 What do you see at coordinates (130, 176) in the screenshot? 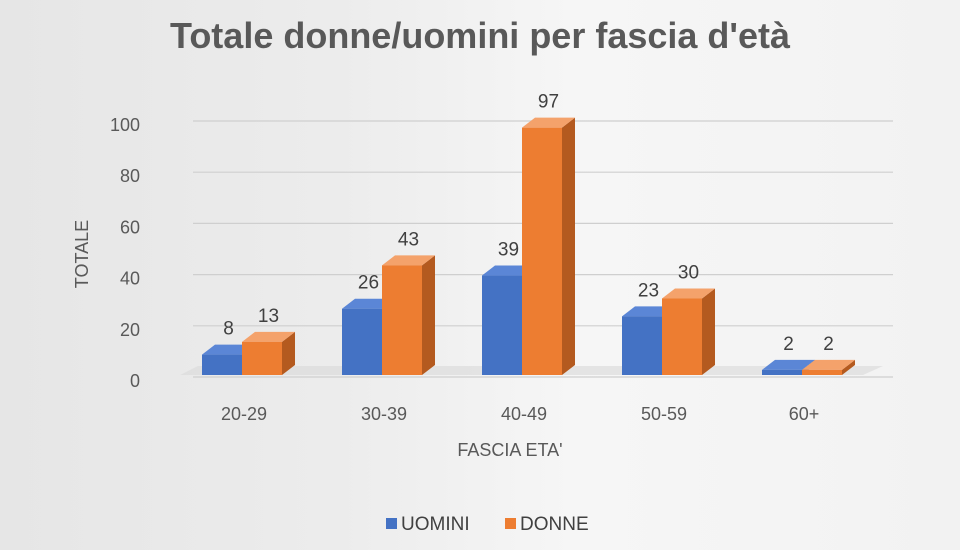
I see `y-tick-label: 80` at bounding box center [130, 176].